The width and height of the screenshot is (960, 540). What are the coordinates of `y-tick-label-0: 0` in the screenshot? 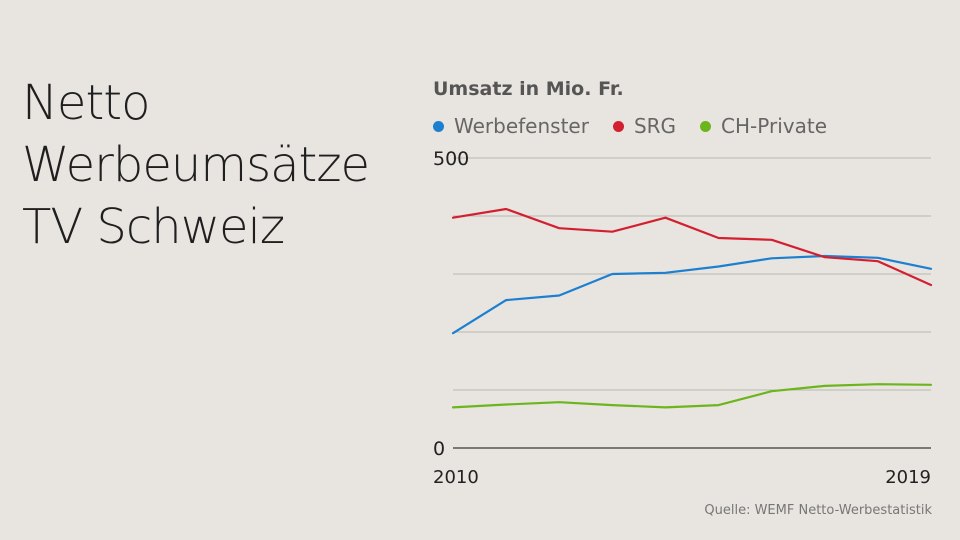 It's located at (439, 449).